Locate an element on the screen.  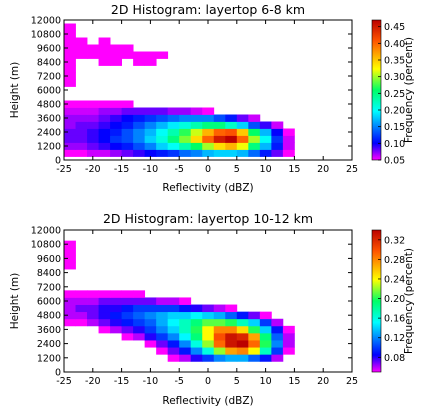
colorbar-tick-label: 0.28 is located at coordinates (394, 260).